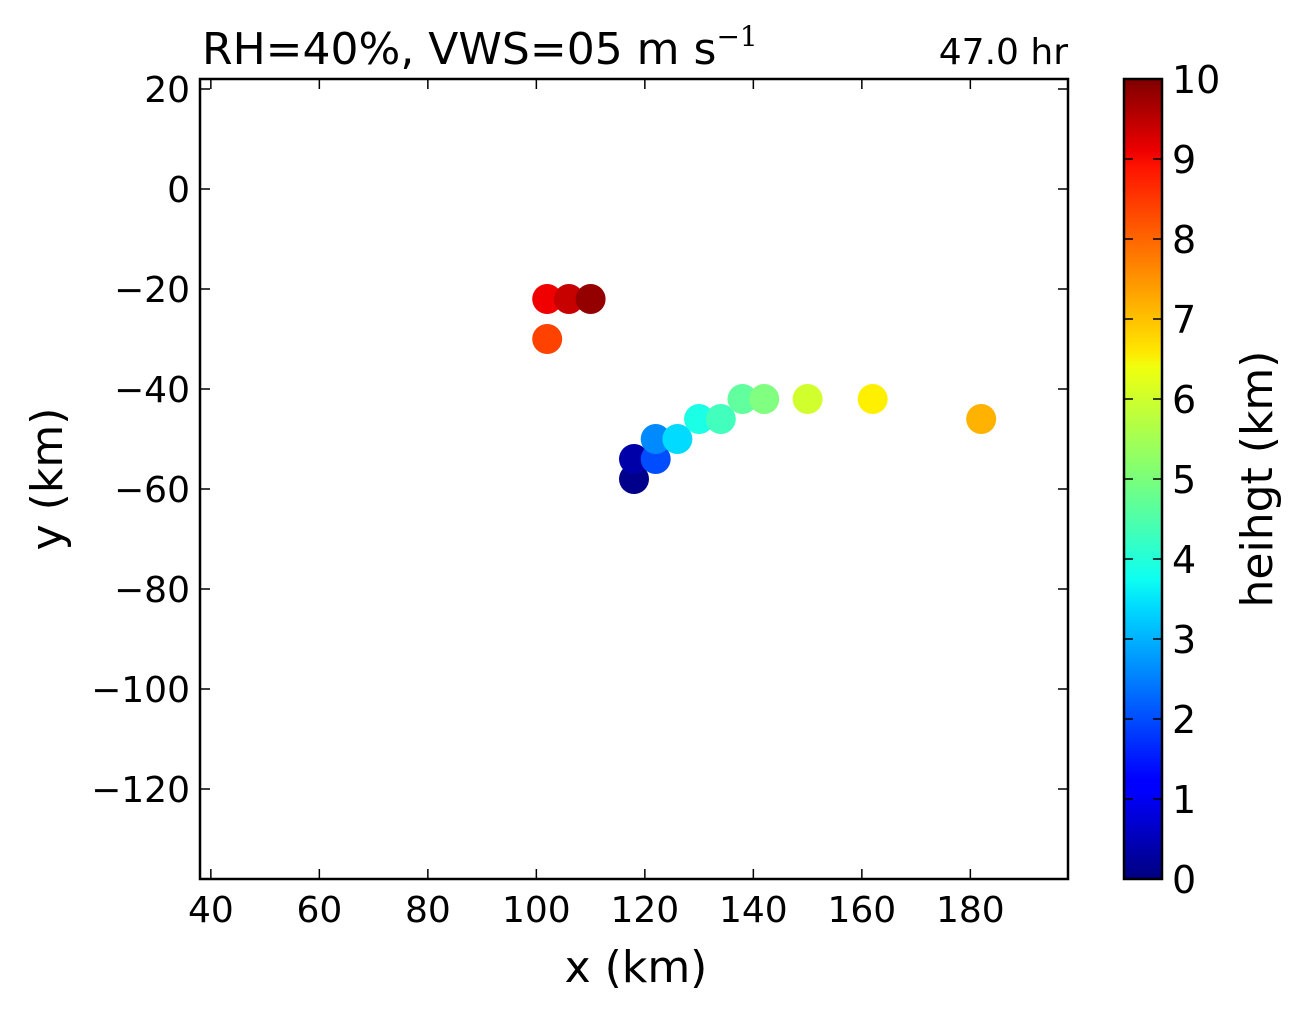 This screenshot has height=1012, width=1304. What do you see at coordinates (1184, 800) in the screenshot?
I see `colorbar-tick-label: 1` at bounding box center [1184, 800].